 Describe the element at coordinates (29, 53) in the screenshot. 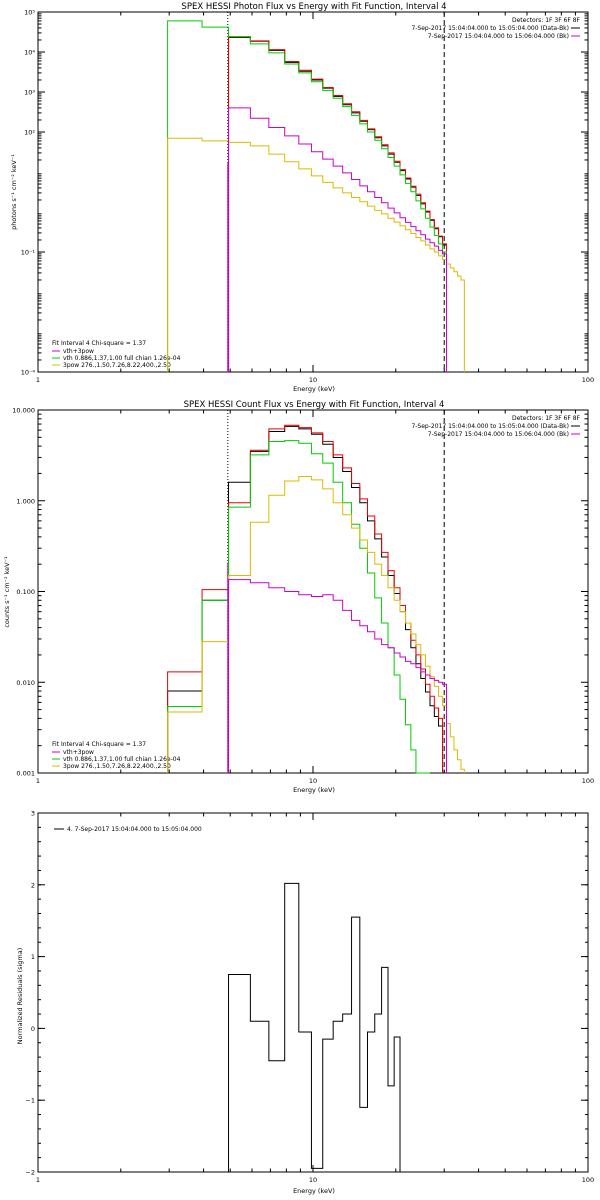

I see `photon-y-tick-label: 10⁴` at that location.